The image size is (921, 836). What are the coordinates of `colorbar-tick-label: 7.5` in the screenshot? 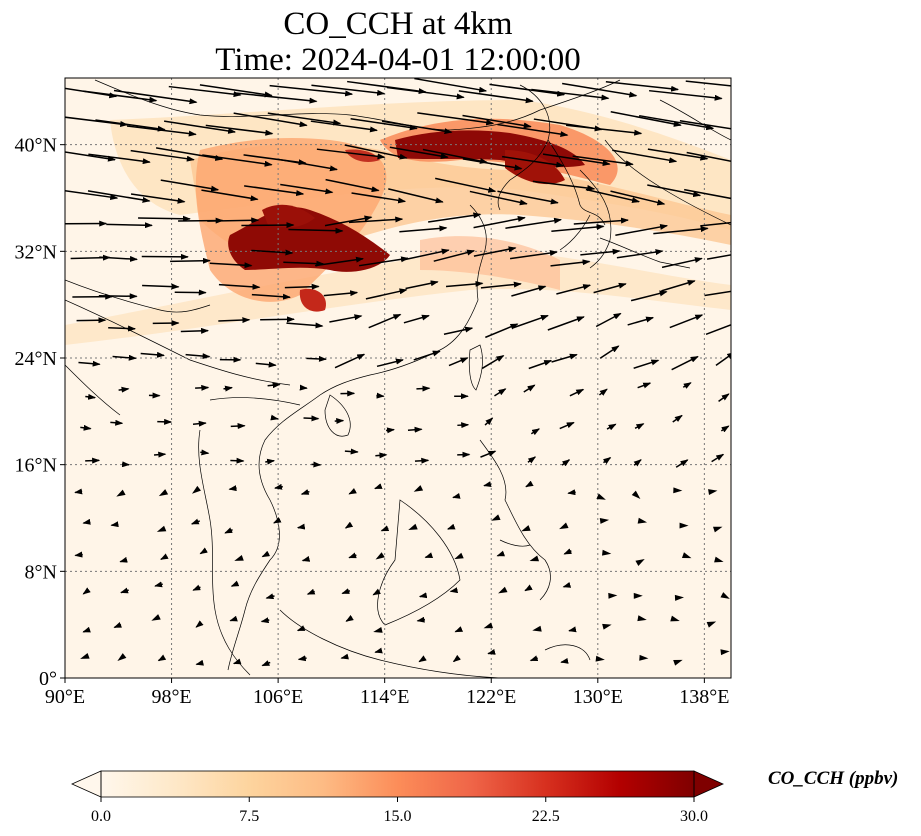 It's located at (249, 816).